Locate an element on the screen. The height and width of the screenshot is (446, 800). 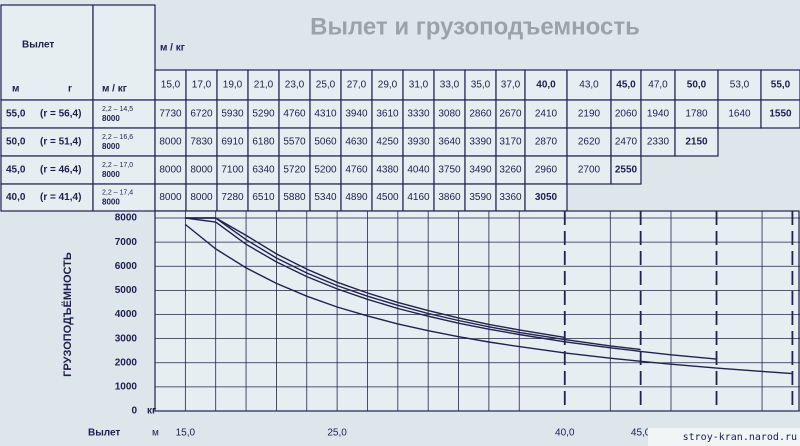
value: 3490 is located at coordinates (480, 170).